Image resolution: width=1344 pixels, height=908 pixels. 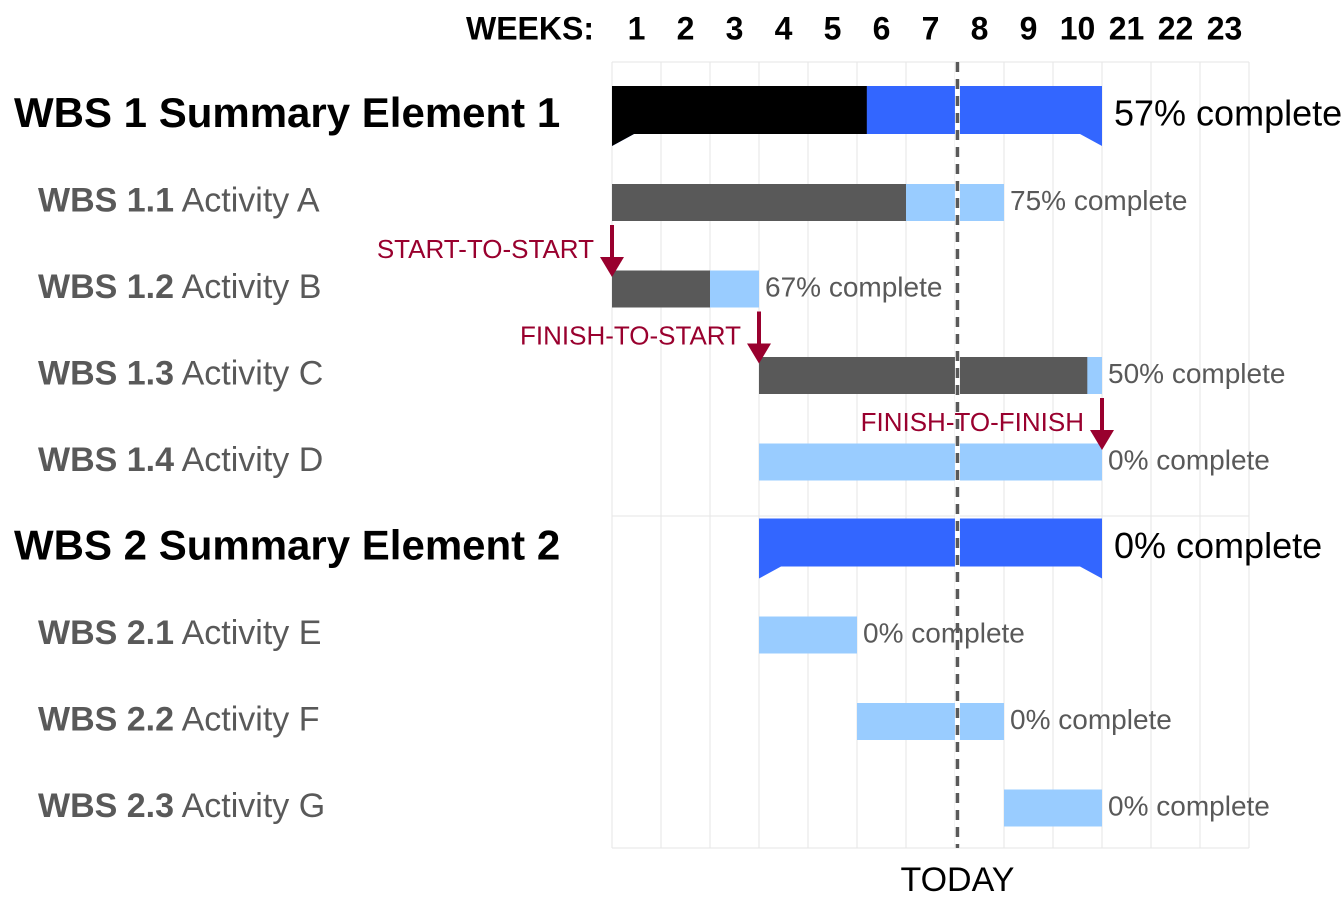 I want to click on week-tick-label: 9, so click(x=1029, y=28).